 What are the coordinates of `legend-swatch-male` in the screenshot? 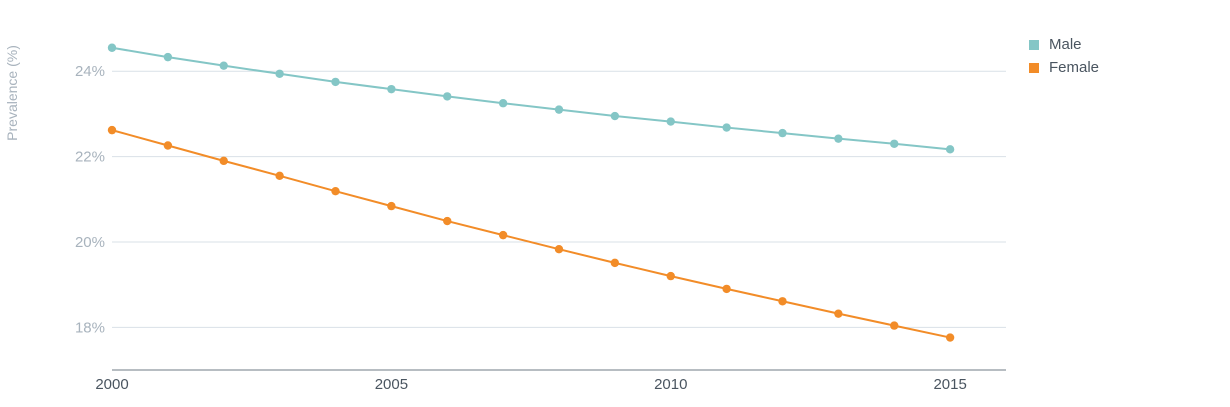 It's located at (1034, 44).